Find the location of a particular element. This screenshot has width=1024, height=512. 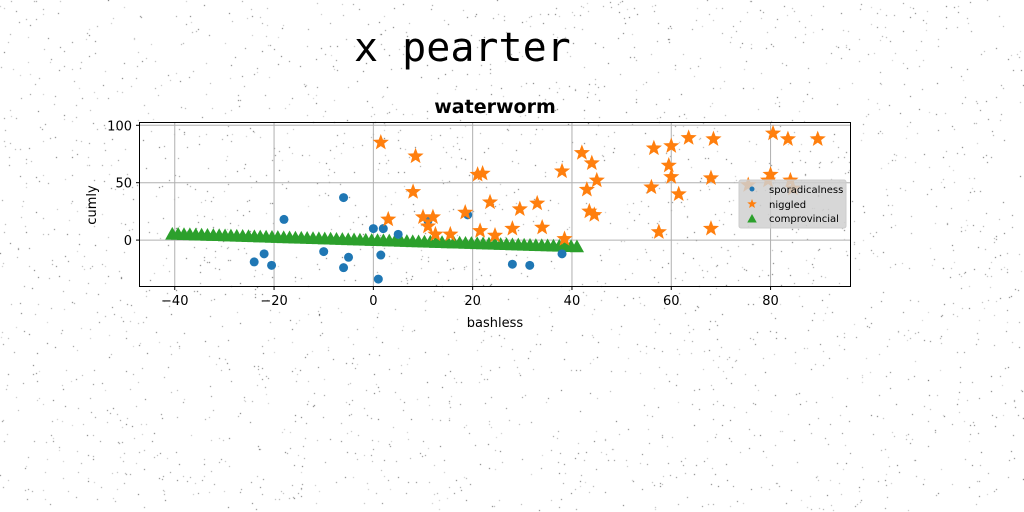

y-tick-label: 100 is located at coordinates (119, 126).